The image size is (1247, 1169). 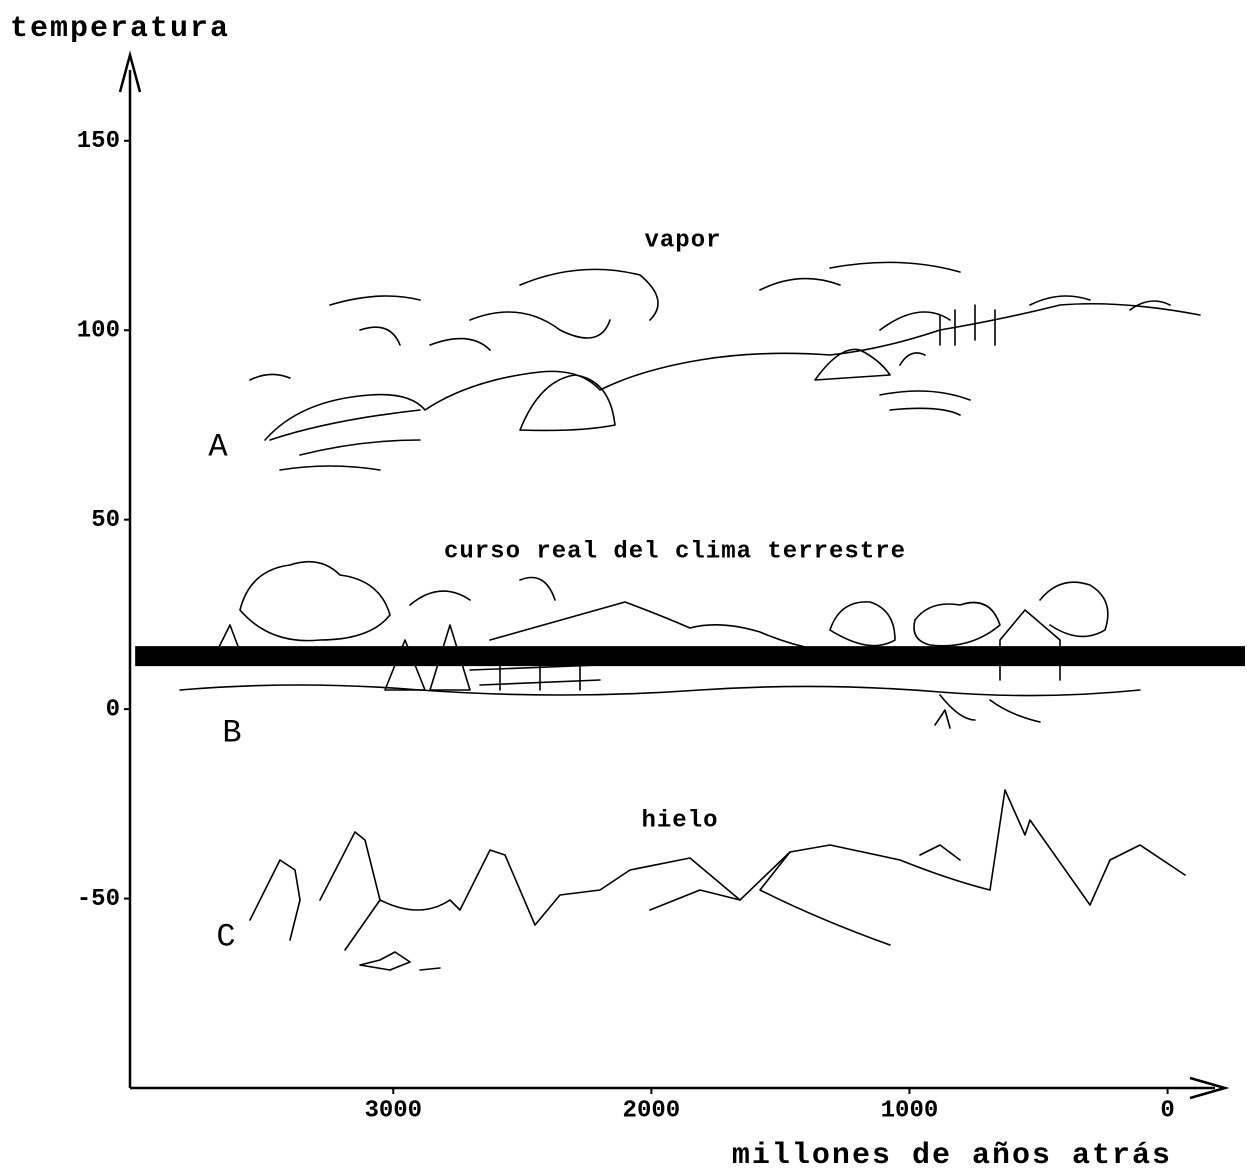 What do you see at coordinates (952, 1154) in the screenshot?
I see `x-axis-label: millones de años atrás` at bounding box center [952, 1154].